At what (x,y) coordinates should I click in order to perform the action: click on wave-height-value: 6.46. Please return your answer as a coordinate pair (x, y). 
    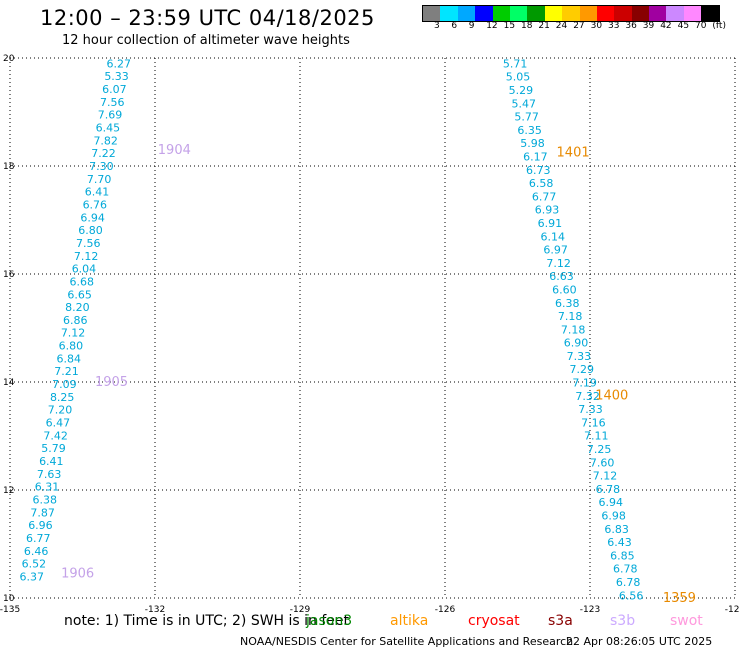
    Looking at the image, I should click on (36, 551).